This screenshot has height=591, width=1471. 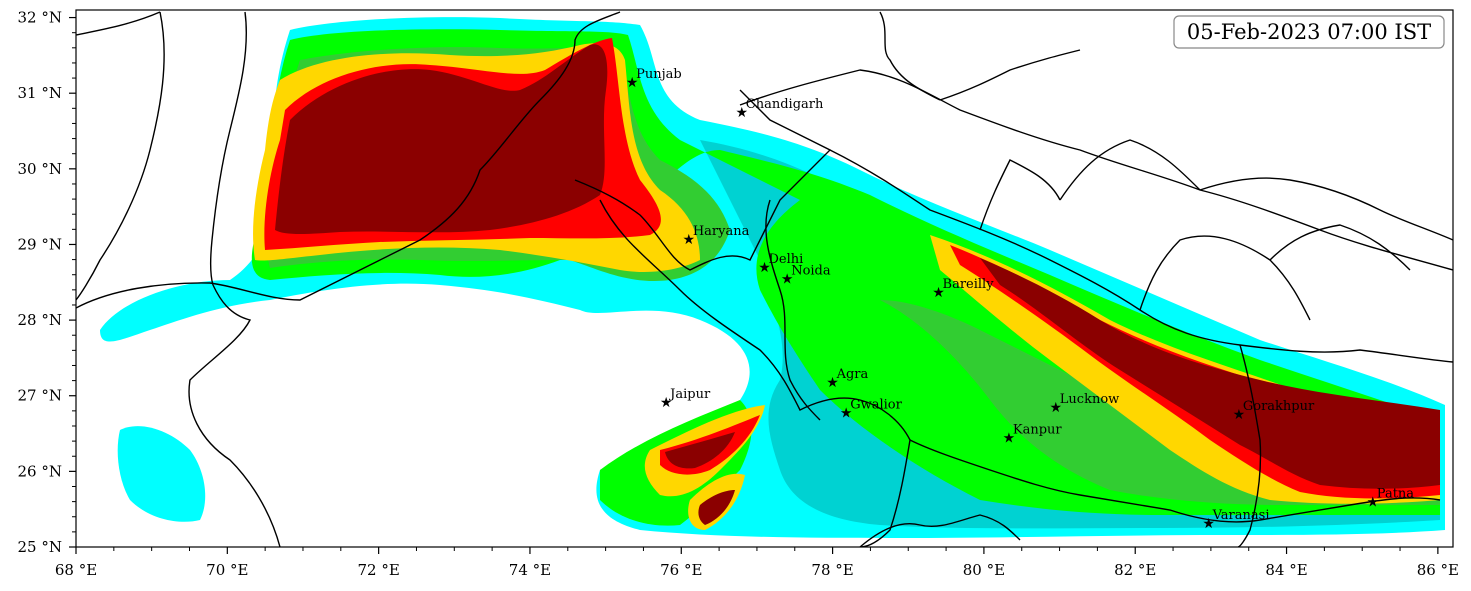 What do you see at coordinates (40, 93) in the screenshot?
I see `y-tick-label: 31 °N` at bounding box center [40, 93].